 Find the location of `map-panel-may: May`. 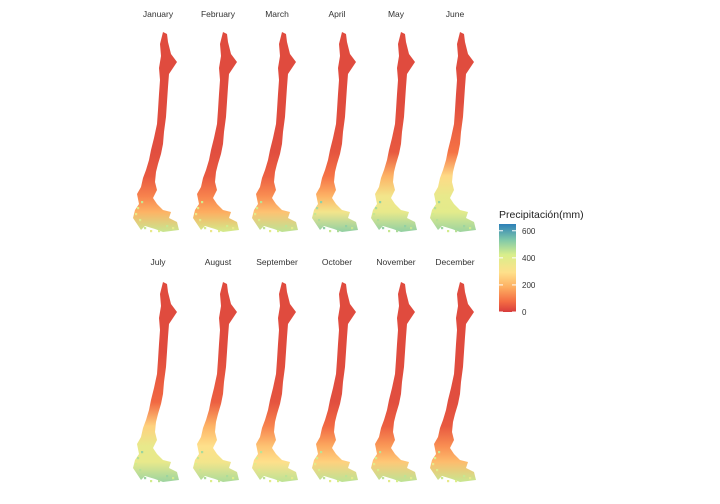

map-panel-may: May is located at coordinates (394, 121).